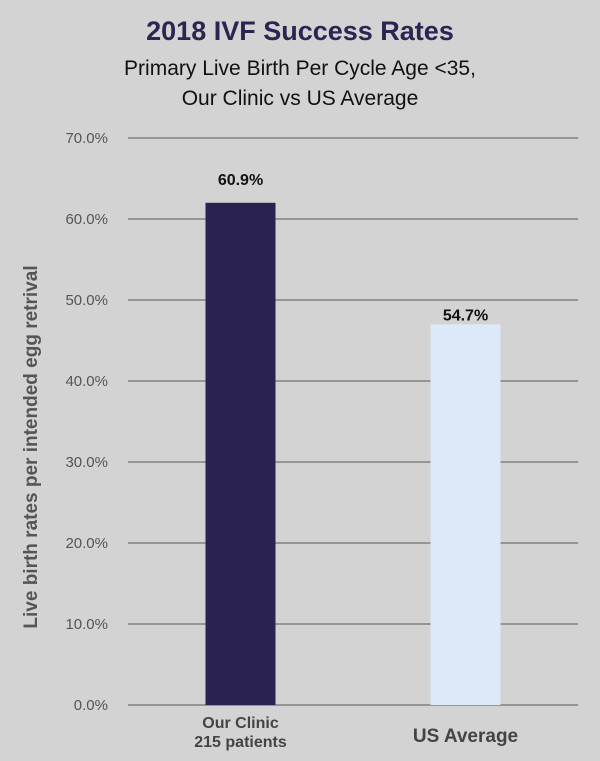 Image resolution: width=600 pixels, height=761 pixels. What do you see at coordinates (465, 315) in the screenshot?
I see `data-label: 54.7%` at bounding box center [465, 315].